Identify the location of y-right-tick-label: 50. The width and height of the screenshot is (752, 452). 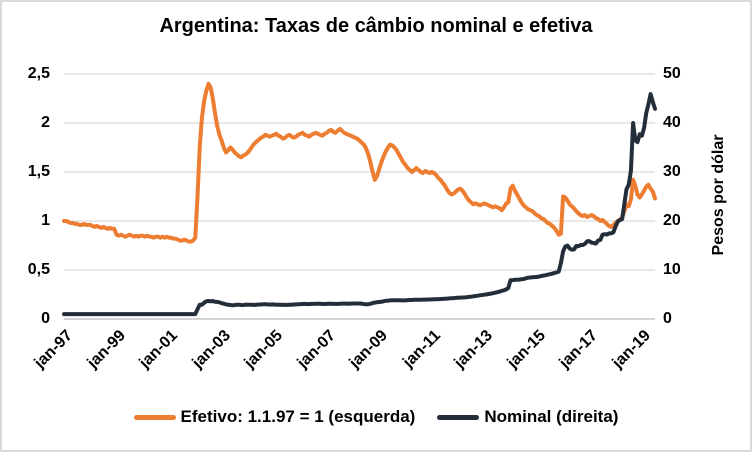
(672, 73).